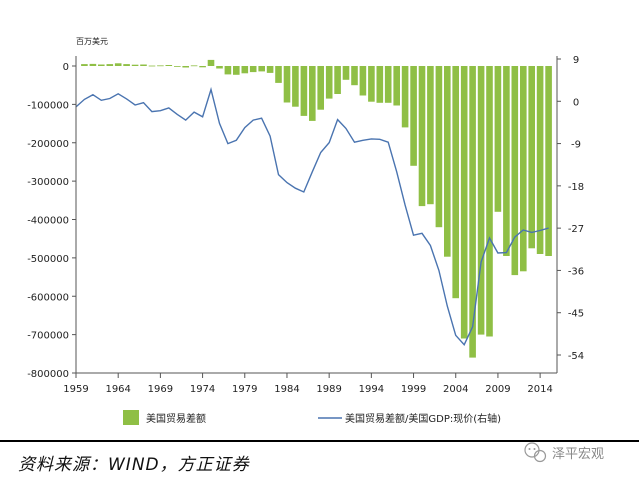 The width and height of the screenshot is (639, 477). I want to click on bar-2003, so click(447, 161).